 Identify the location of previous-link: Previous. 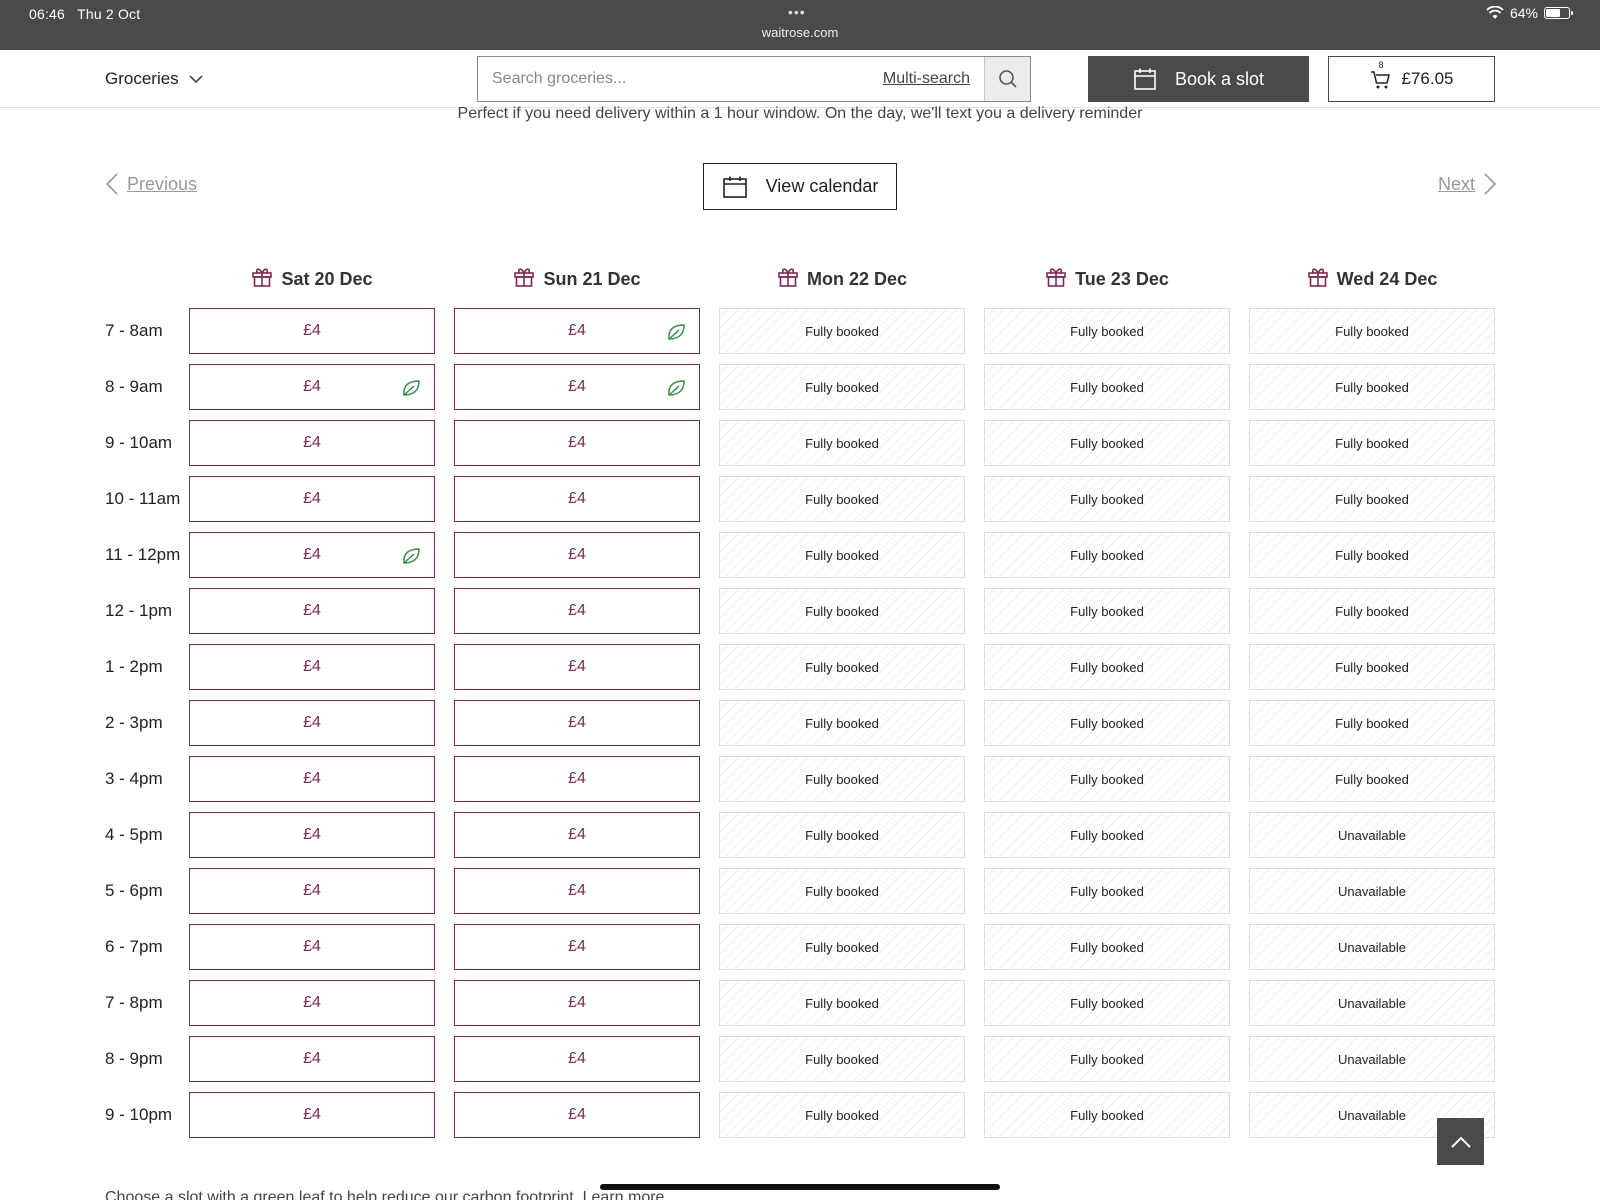
(151, 184).